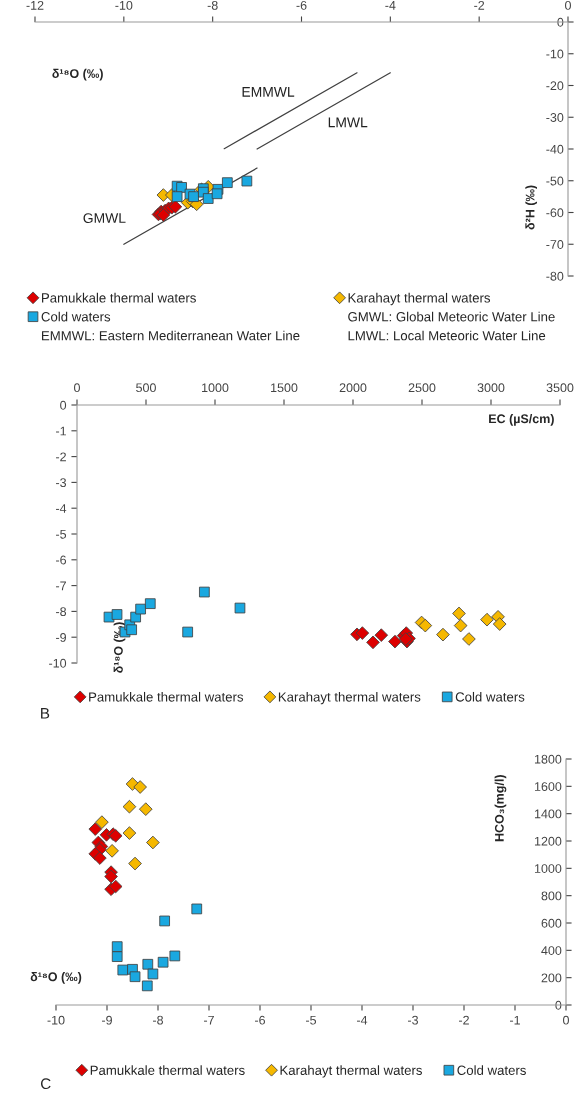  Describe the element at coordinates (422, 388) in the screenshot. I see `x-tick-label: 2500` at that location.